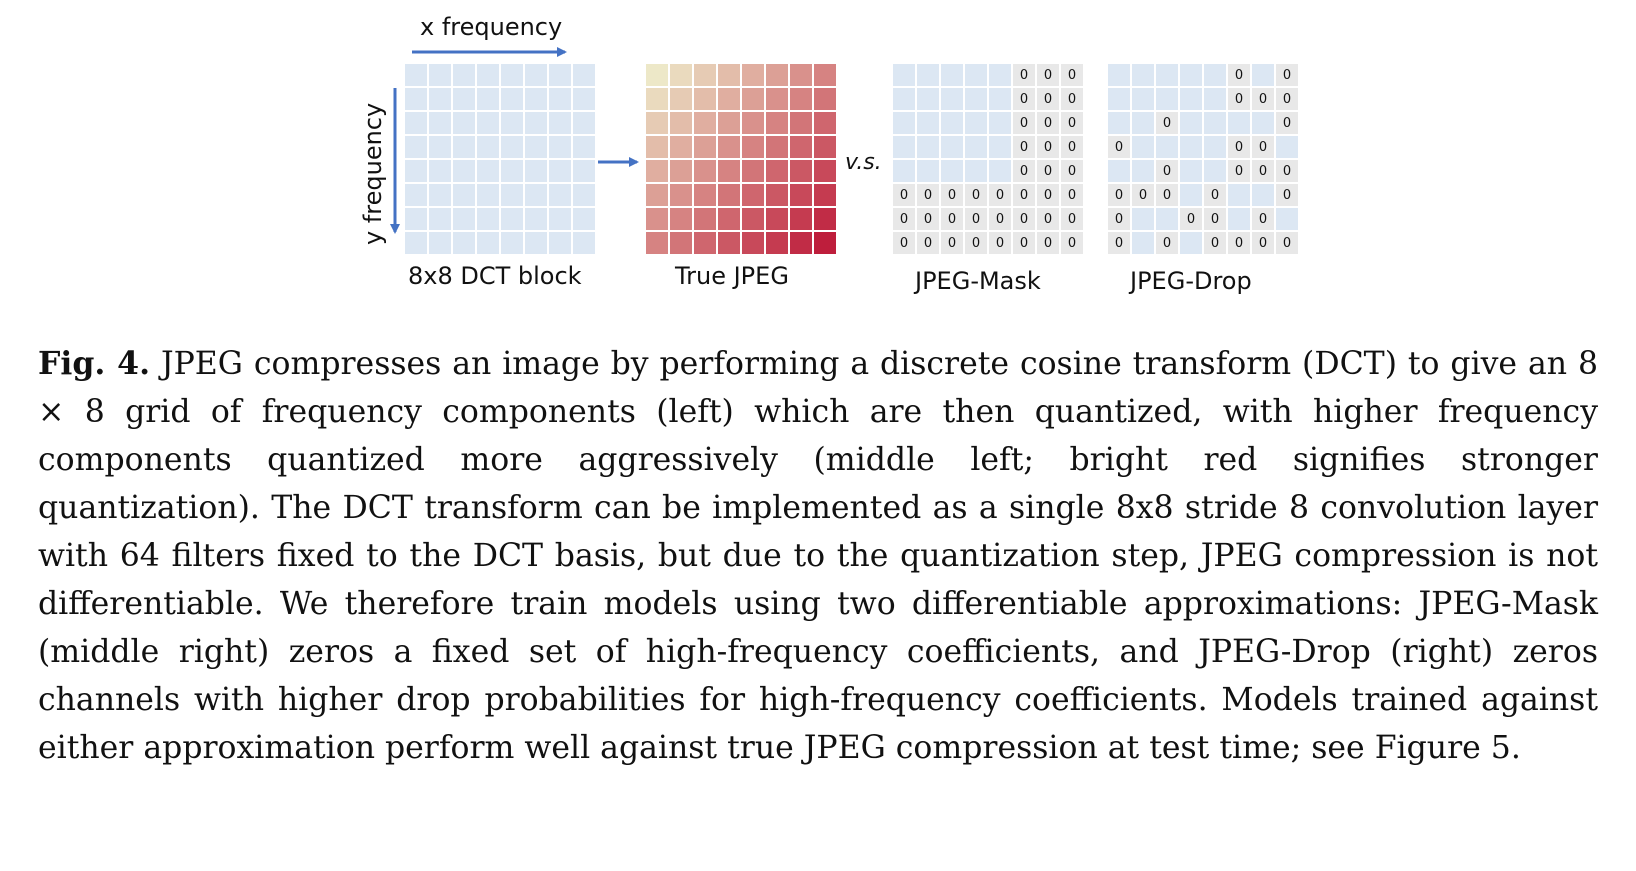 This screenshot has height=871, width=1636. Describe the element at coordinates (500, 159) in the screenshot. I see `dct-block-grid` at that location.